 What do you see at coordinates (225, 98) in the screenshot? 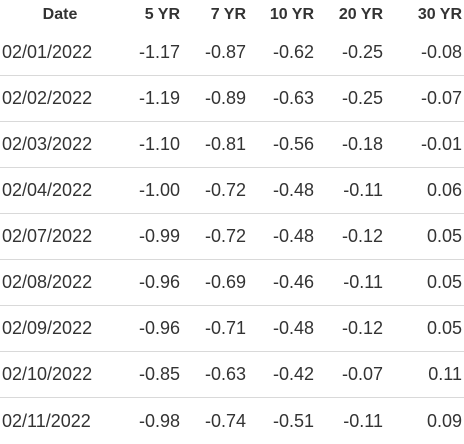
I see `yr7-cell: -0.89` at bounding box center [225, 98].